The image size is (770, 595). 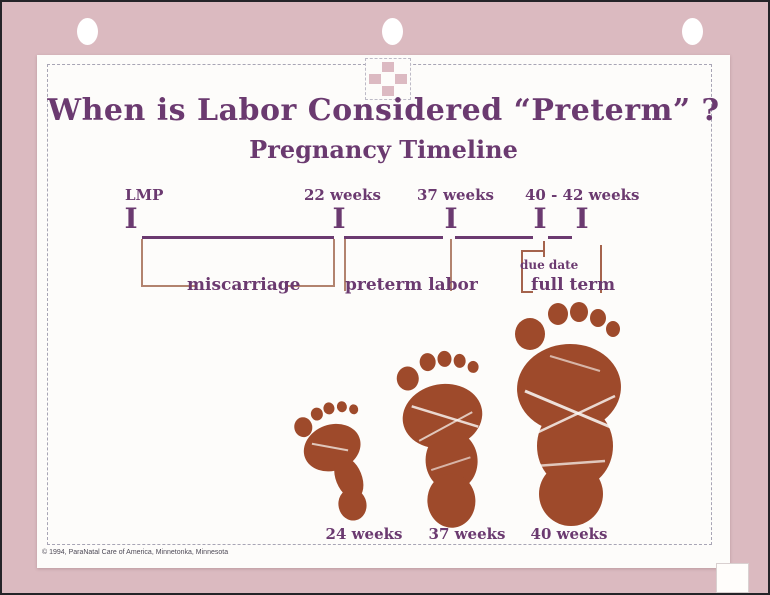 What do you see at coordinates (446, 438) in the screenshot?
I see `footprint-37-weeks-image` at bounding box center [446, 438].